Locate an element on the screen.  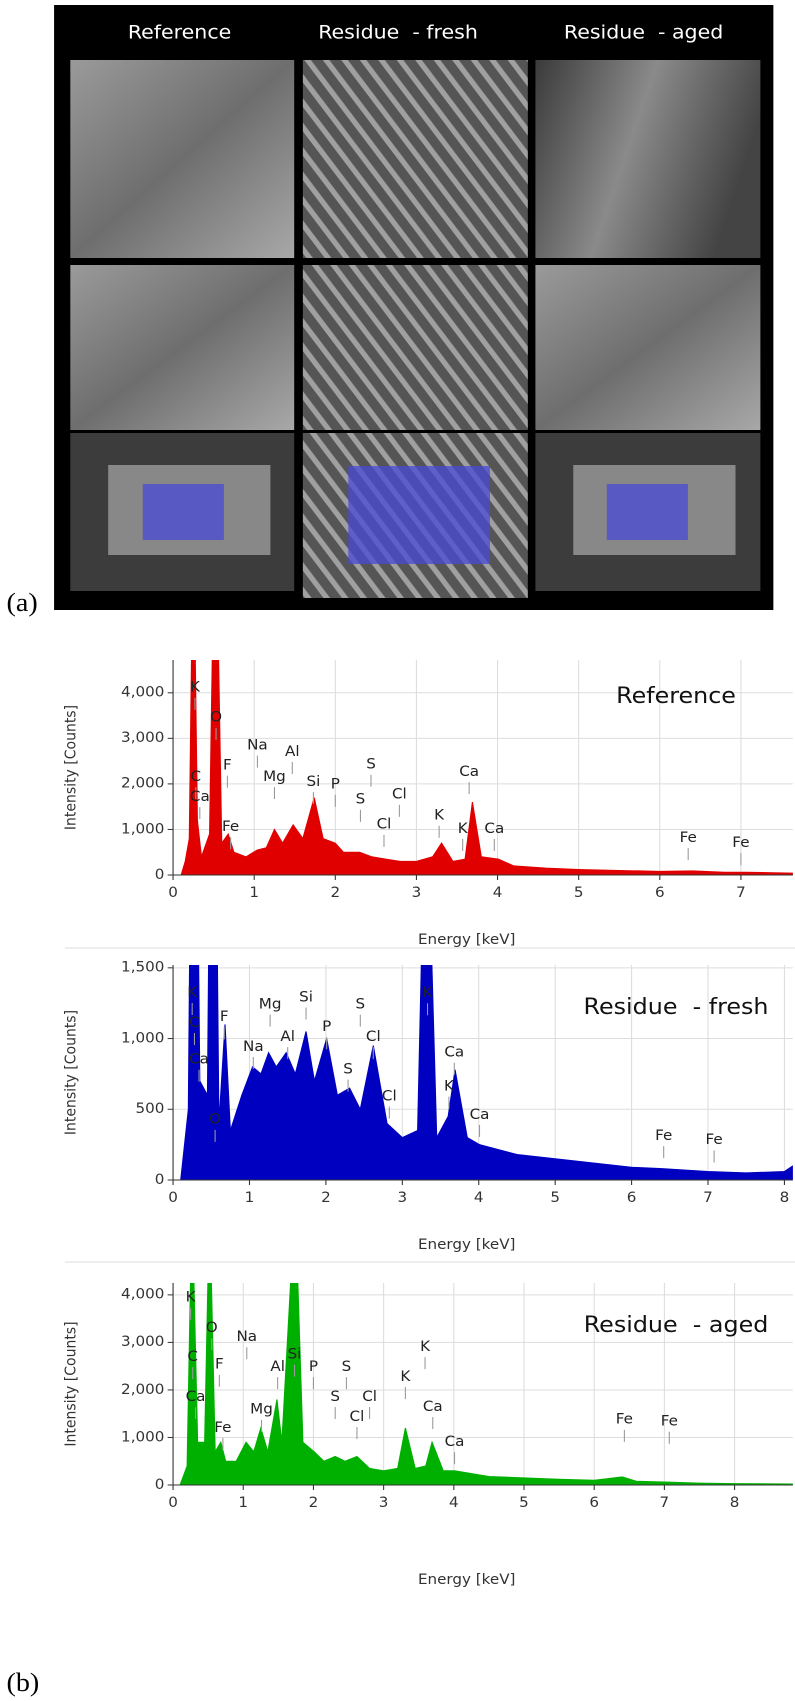
y-tick-label: 1,500 is located at coordinates (142, 967).